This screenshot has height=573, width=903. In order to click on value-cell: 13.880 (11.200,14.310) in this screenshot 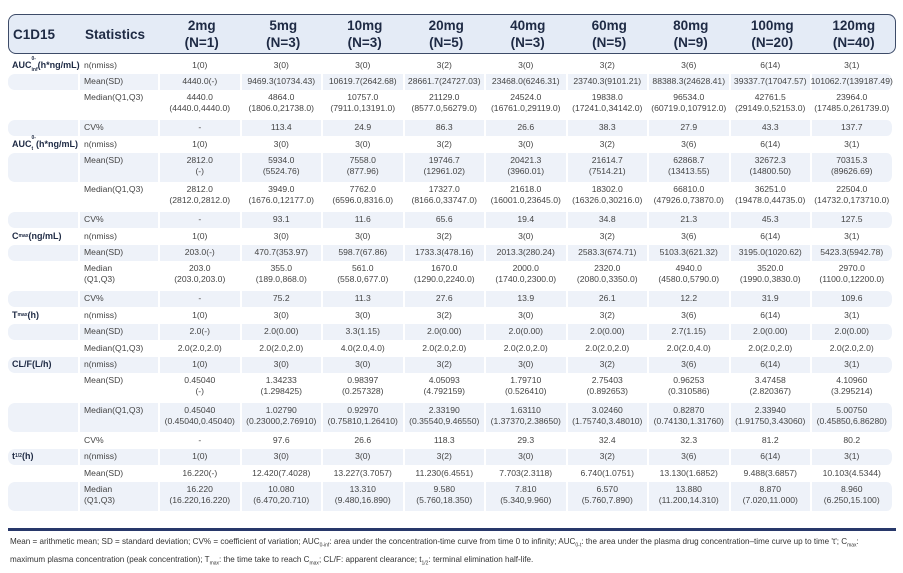, I will do `click(690, 496)`.